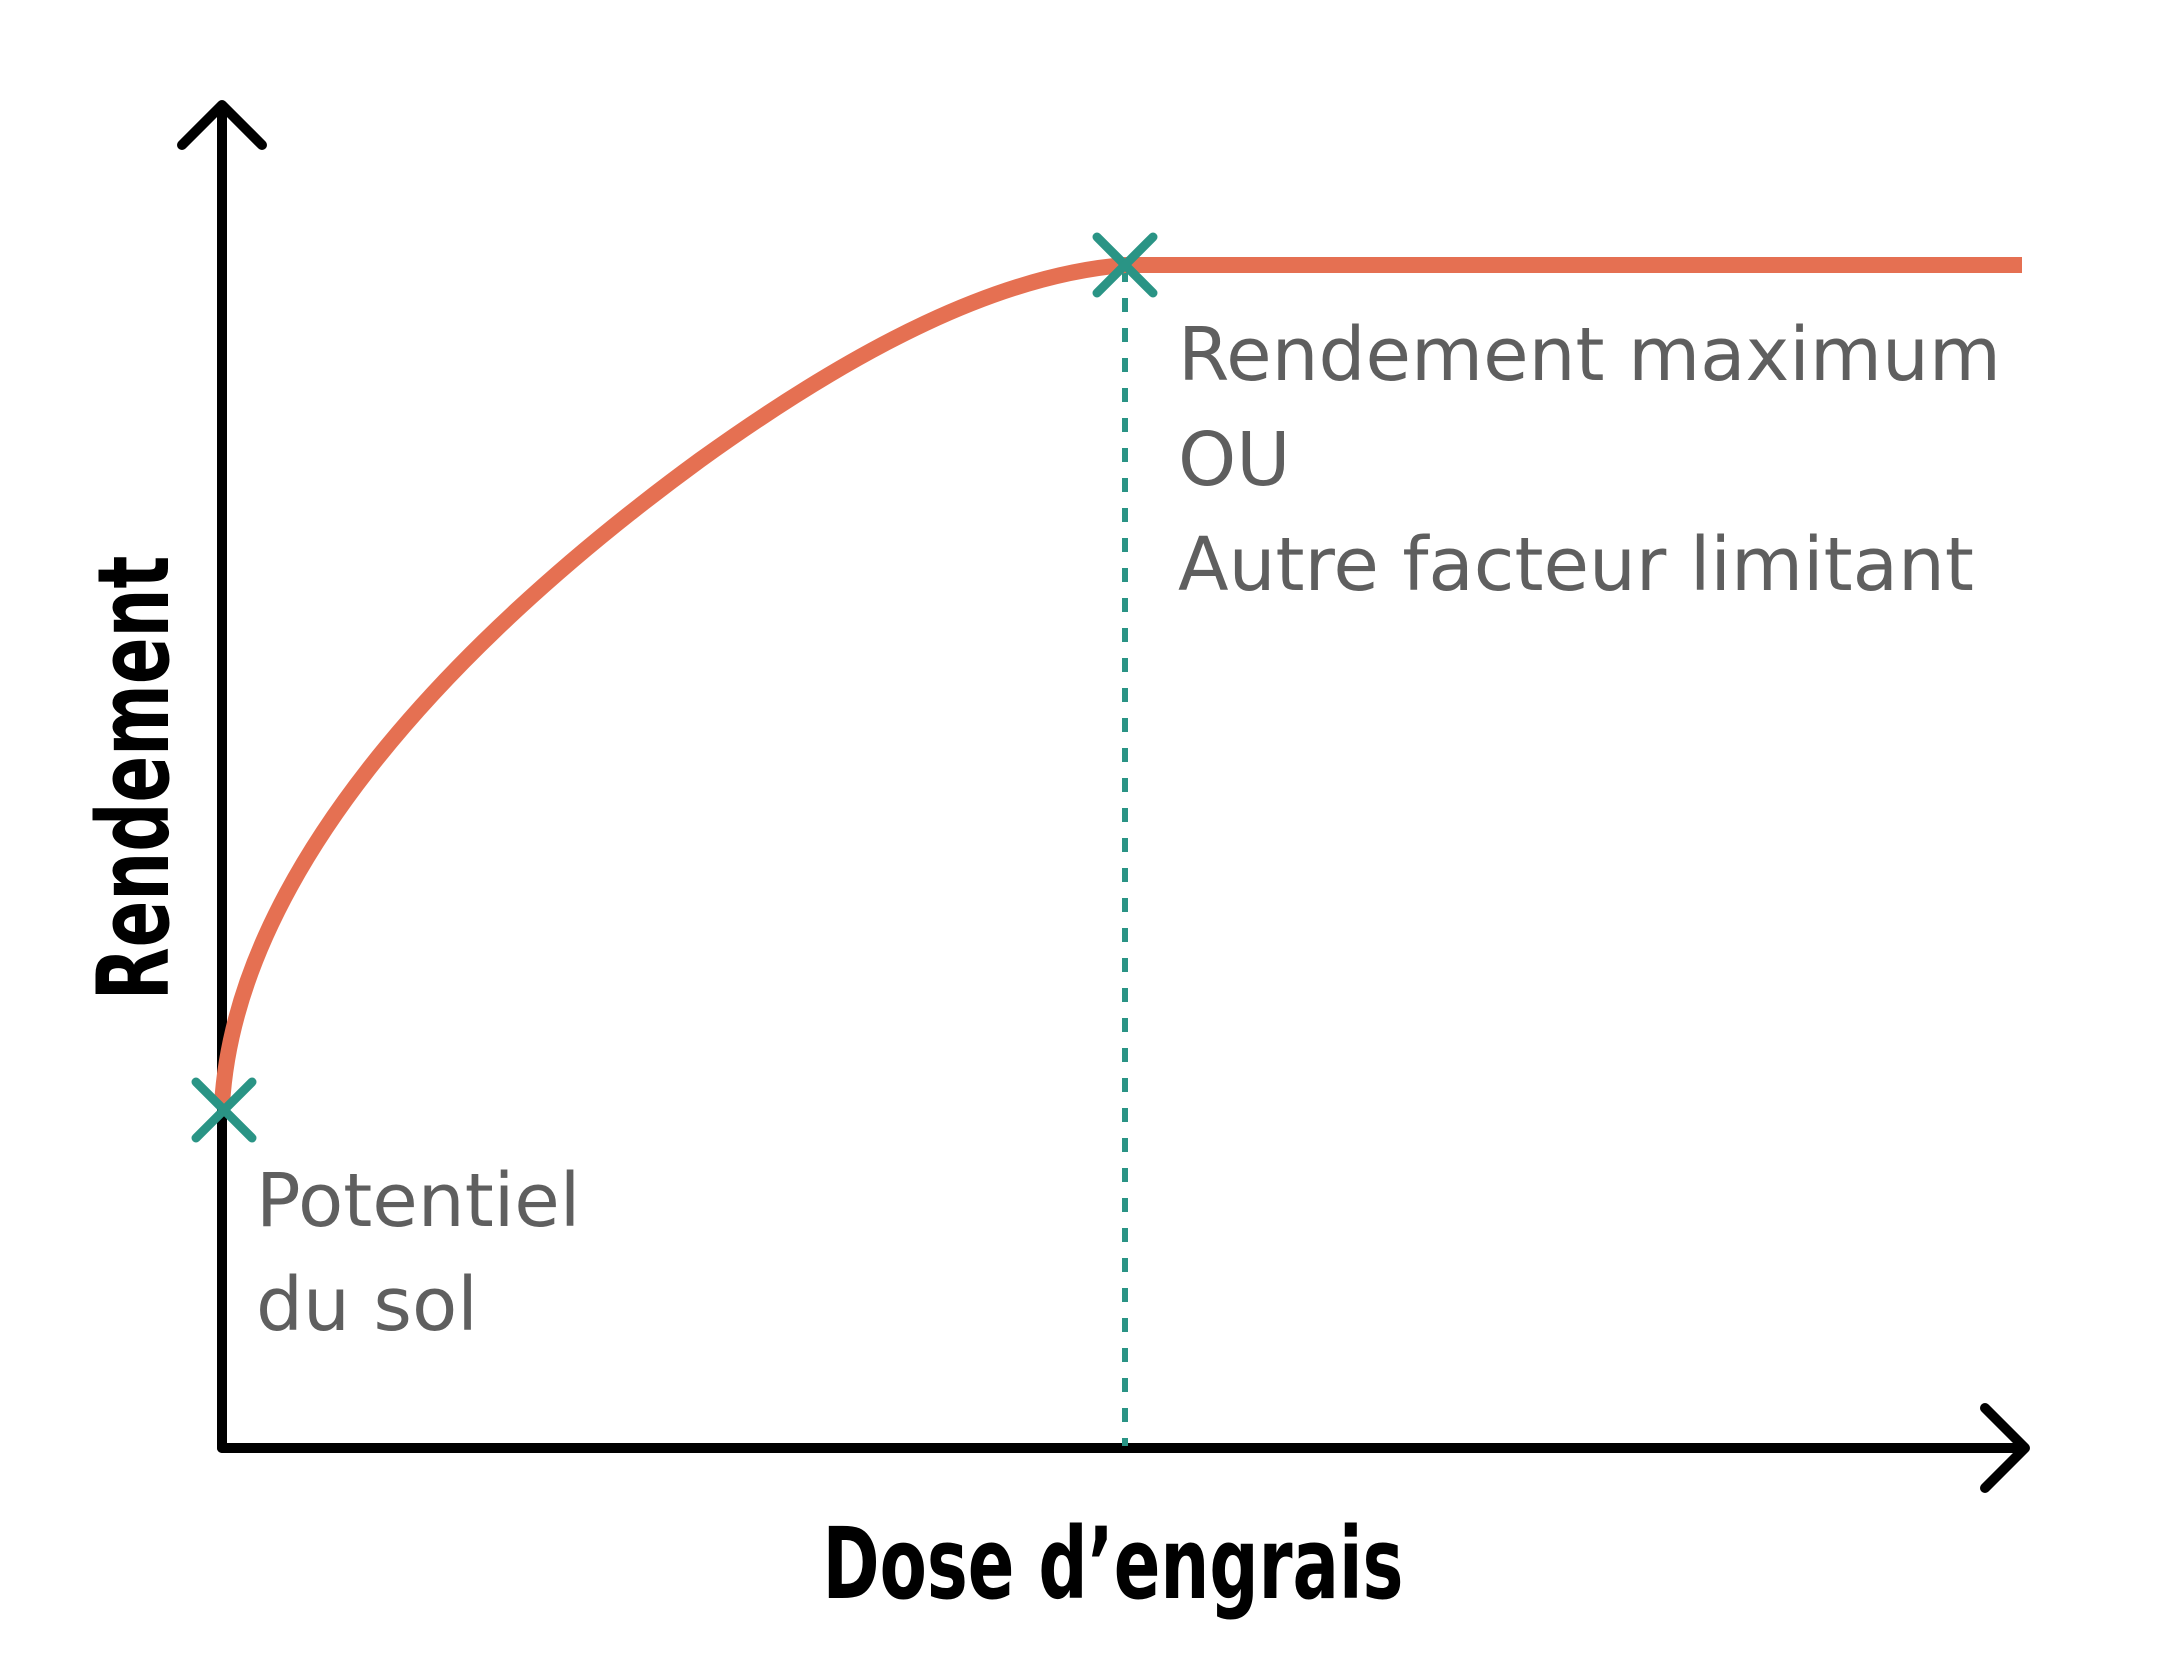 The image size is (2159, 1655). What do you see at coordinates (418, 1201) in the screenshot?
I see `soil-potential-line-1: Potentiel` at bounding box center [418, 1201].